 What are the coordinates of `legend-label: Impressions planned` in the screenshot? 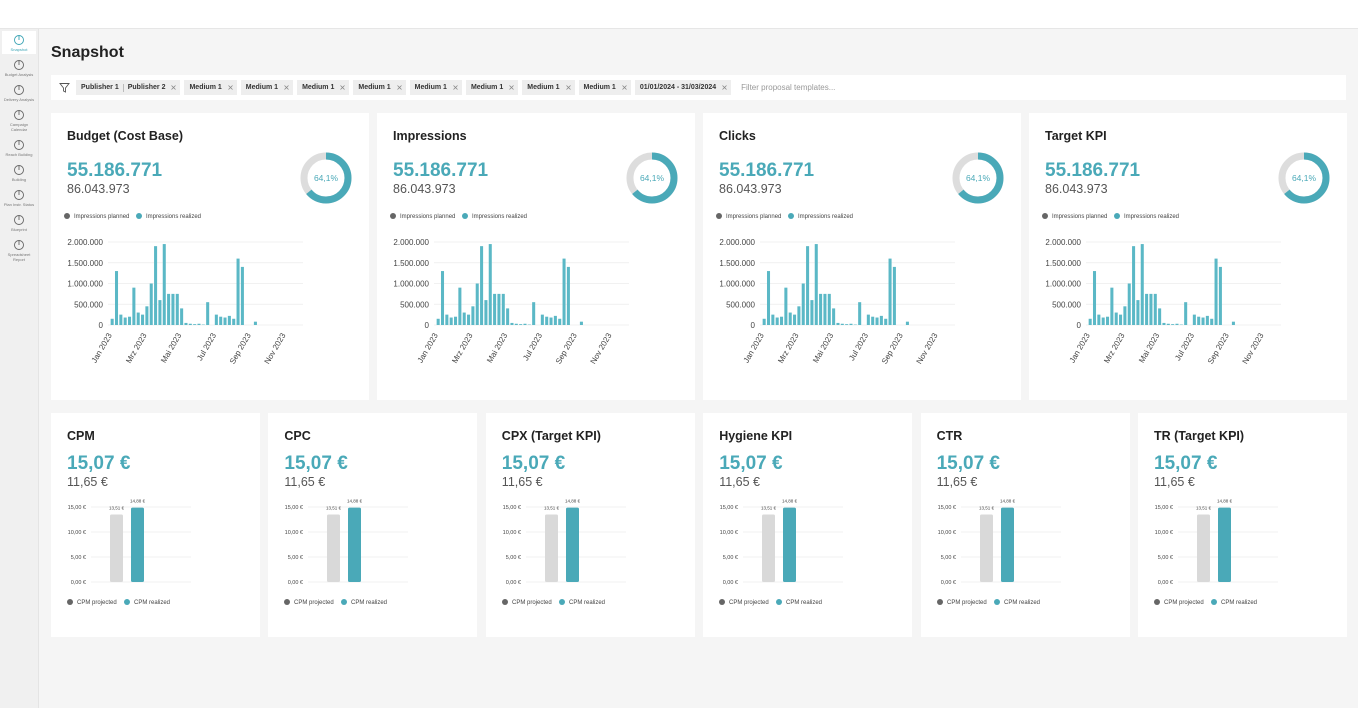 It's located at (753, 217).